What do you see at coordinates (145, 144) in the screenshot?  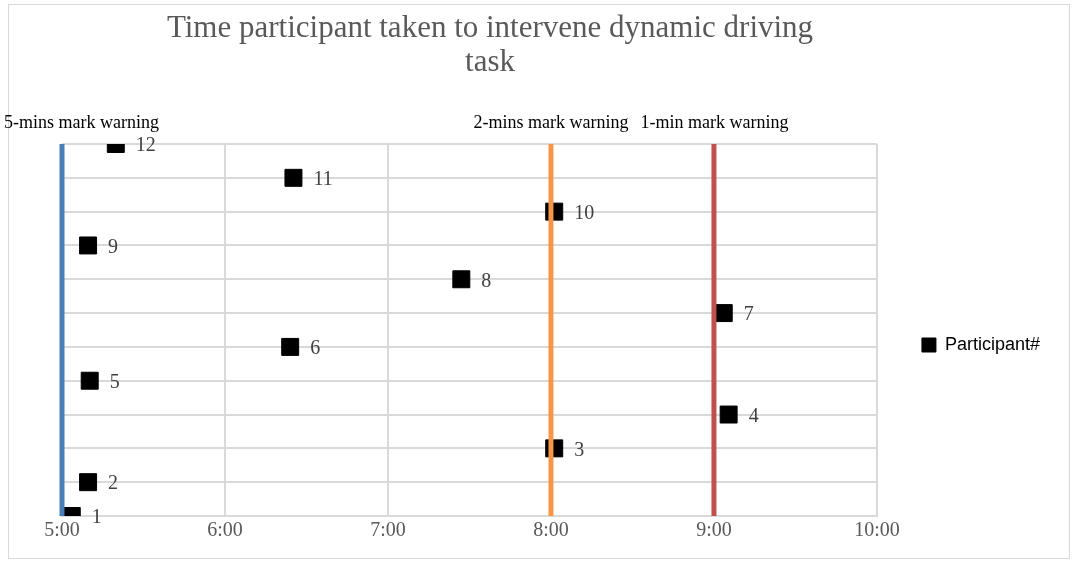 I see `data-label: 12` at bounding box center [145, 144].